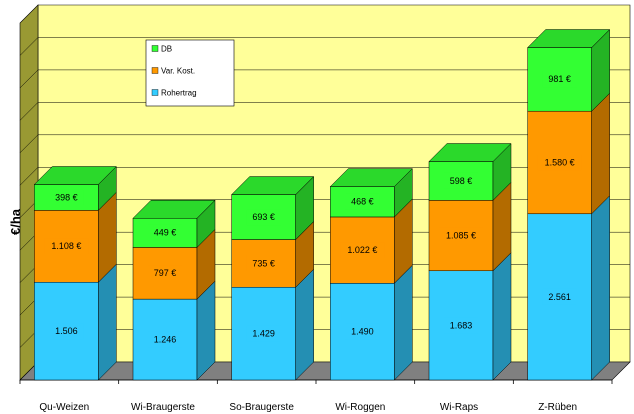 Image resolution: width=634 pixels, height=414 pixels. I want to click on y-axis-label: €/ha, so click(15, 221).